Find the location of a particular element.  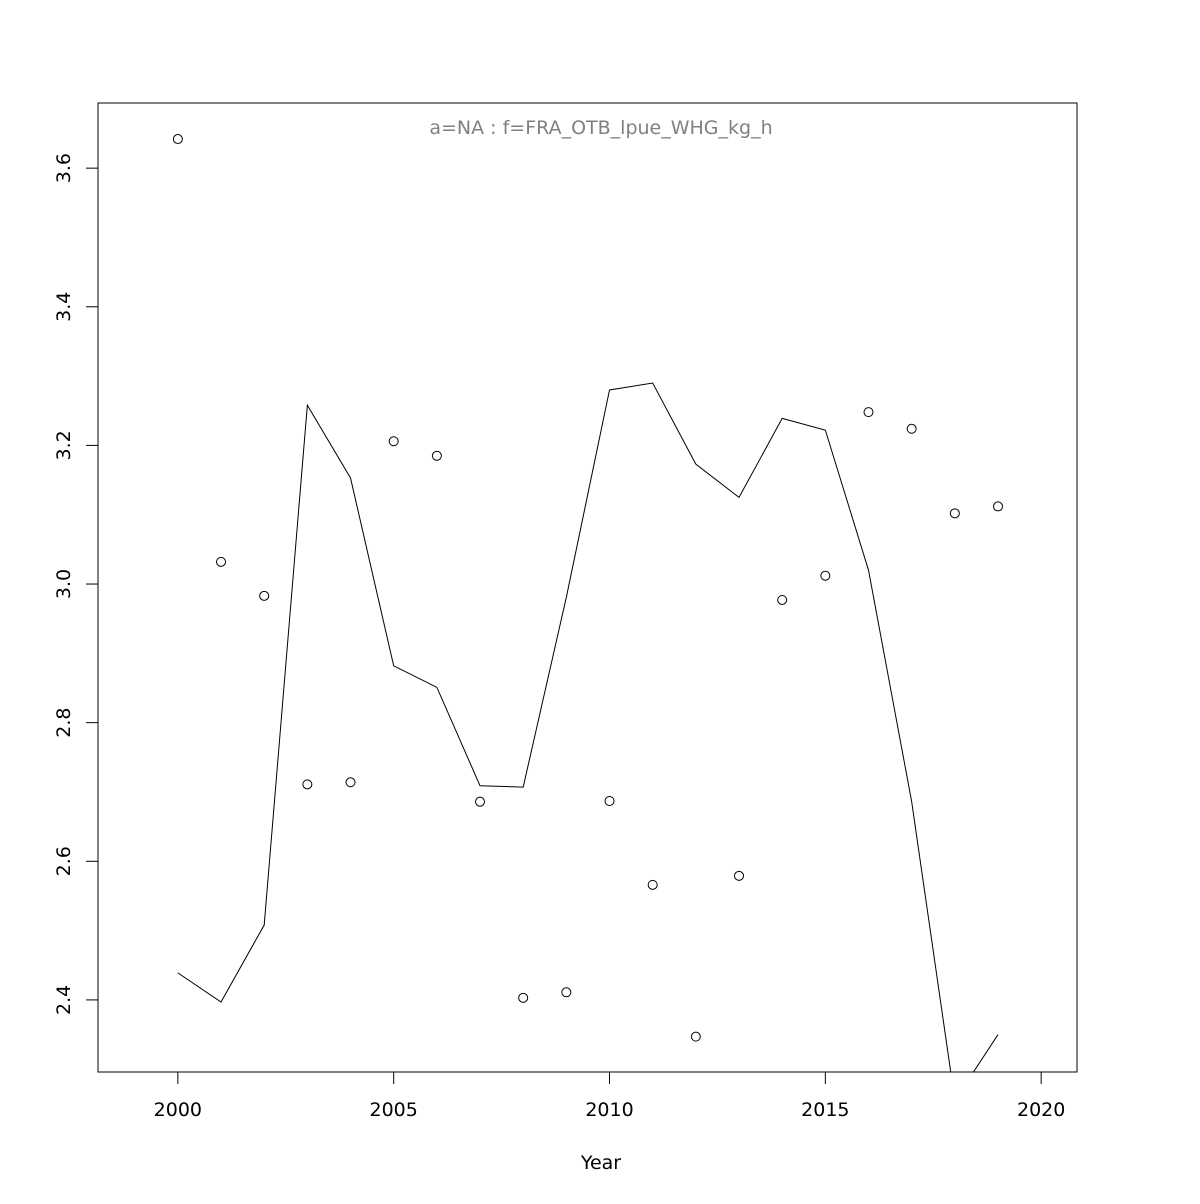

x-tick-label: 2000 is located at coordinates (178, 1110).